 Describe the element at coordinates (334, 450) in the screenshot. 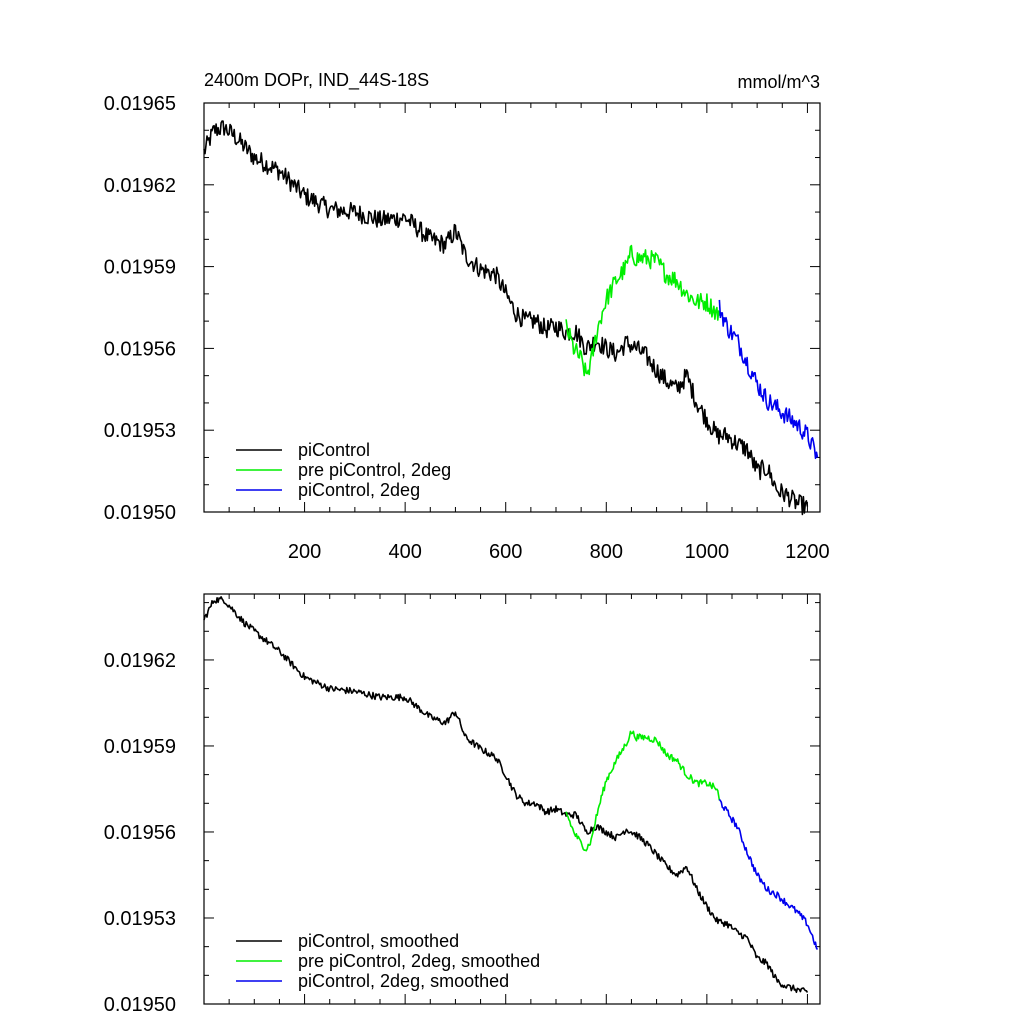

I see `legend-label: piControl` at that location.